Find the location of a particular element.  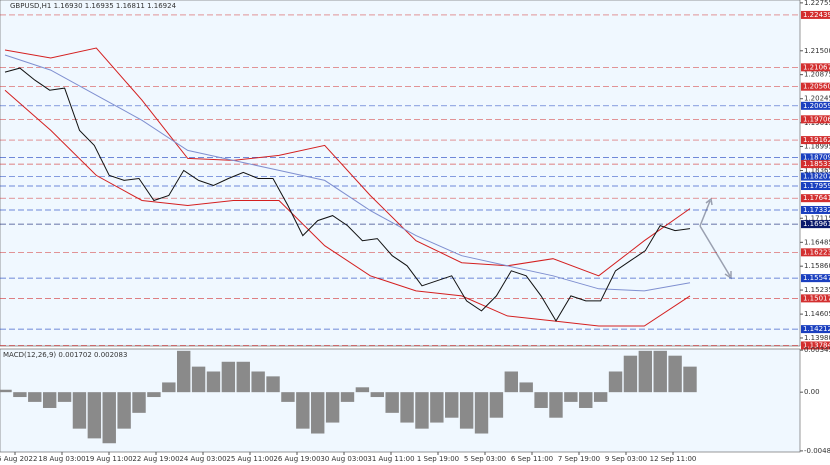

x-tick-label: 26 Aug 19:00 is located at coordinates (296, 459).